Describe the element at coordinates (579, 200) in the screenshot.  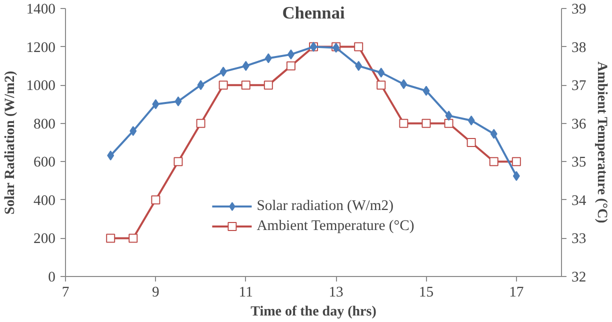
I see `y2-tick-label: 34` at that location.